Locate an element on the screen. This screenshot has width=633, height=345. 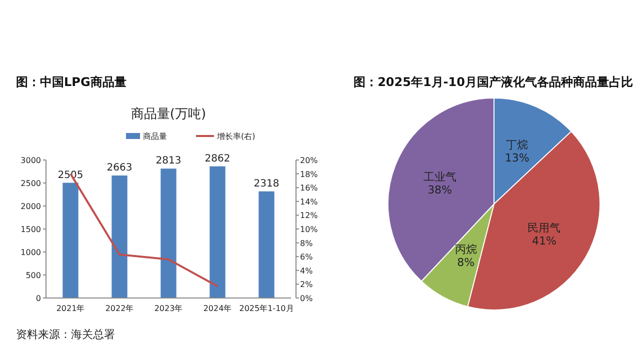
y2-tick-label: 2% is located at coordinates (307, 285).